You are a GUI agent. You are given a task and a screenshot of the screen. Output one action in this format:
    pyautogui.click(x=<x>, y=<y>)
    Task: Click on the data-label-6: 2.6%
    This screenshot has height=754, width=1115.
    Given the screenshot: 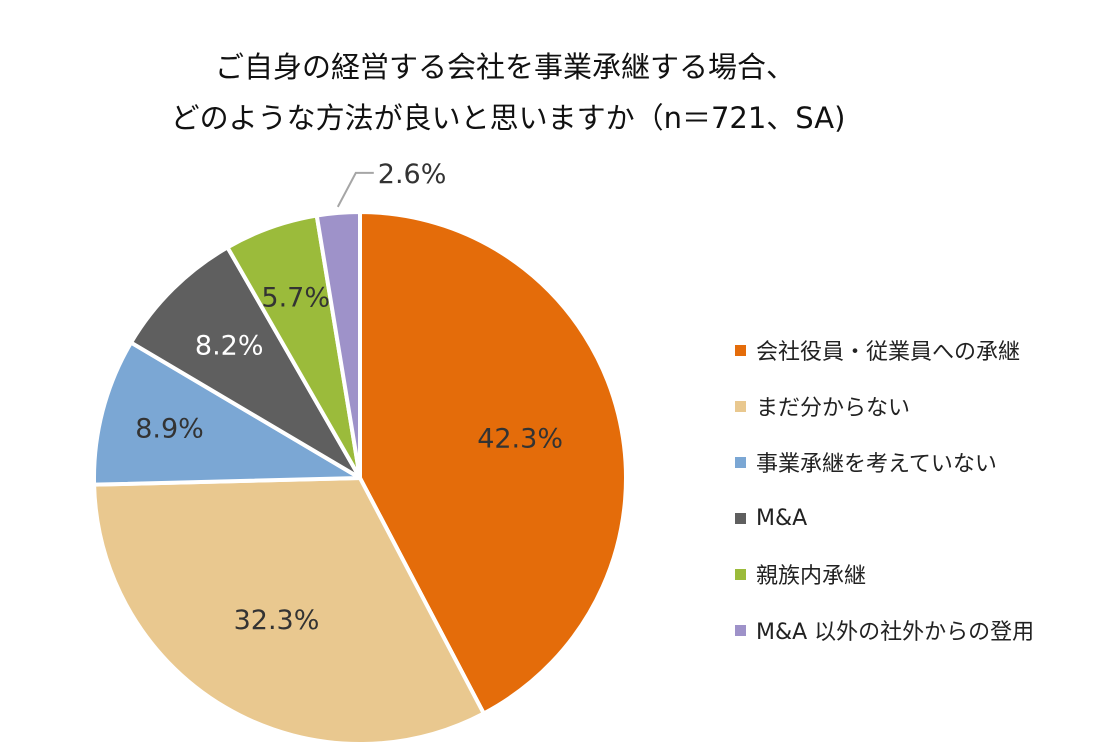 What is the action you would take?
    pyautogui.click(x=412, y=174)
    